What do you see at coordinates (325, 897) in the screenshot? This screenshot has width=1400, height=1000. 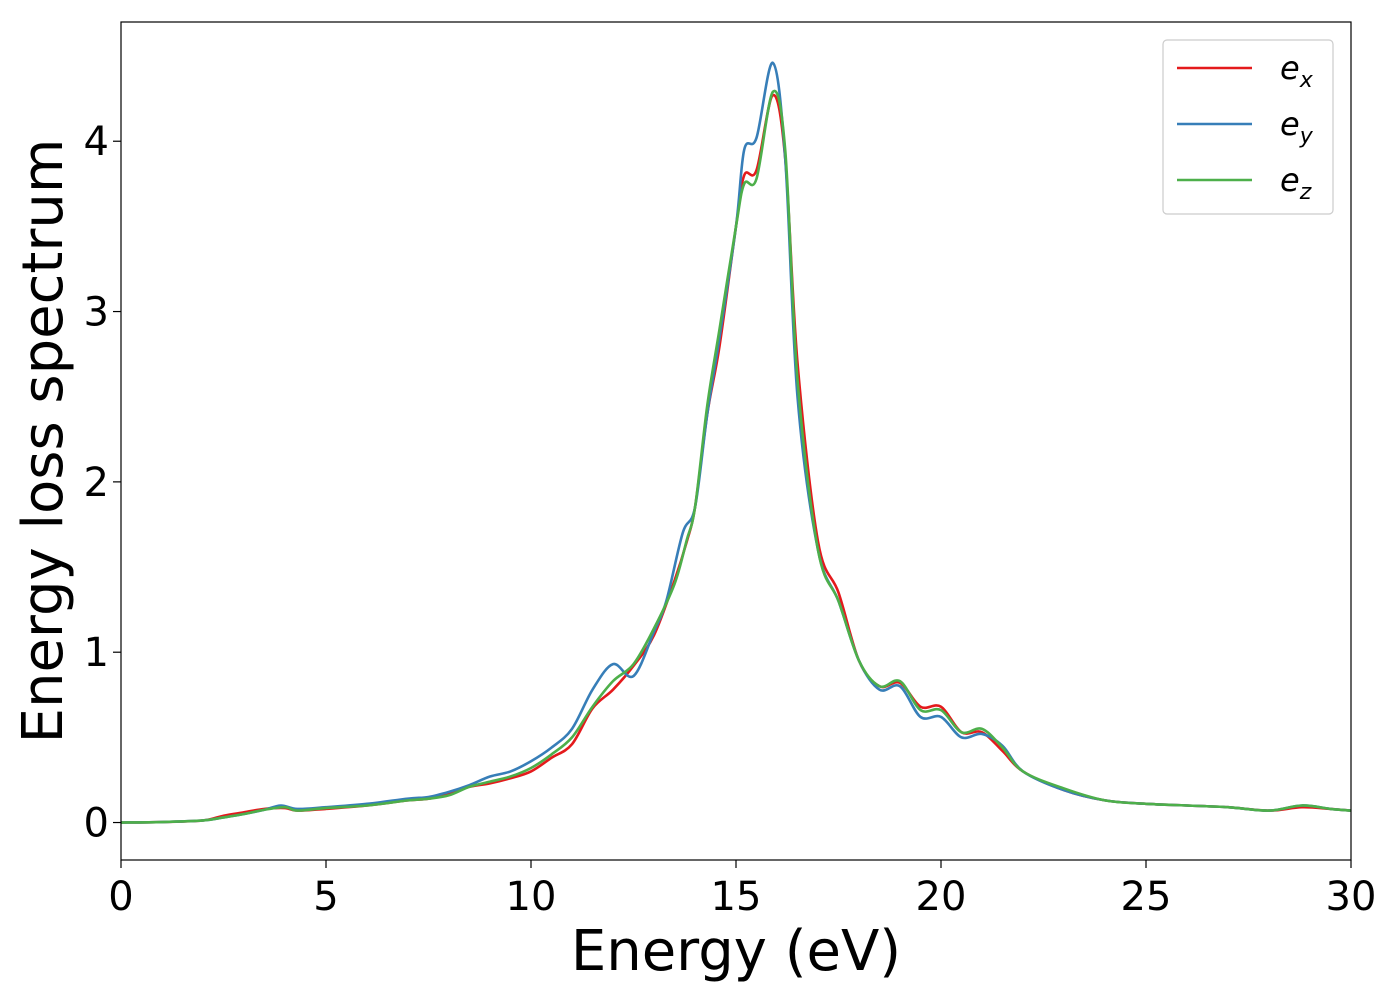 I see `x-tick-label: 5` at bounding box center [325, 897].